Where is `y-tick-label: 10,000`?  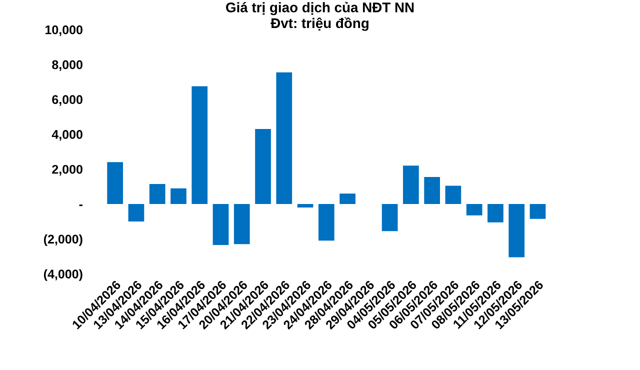 y-tick-label: 10,000 is located at coordinates (64, 30).